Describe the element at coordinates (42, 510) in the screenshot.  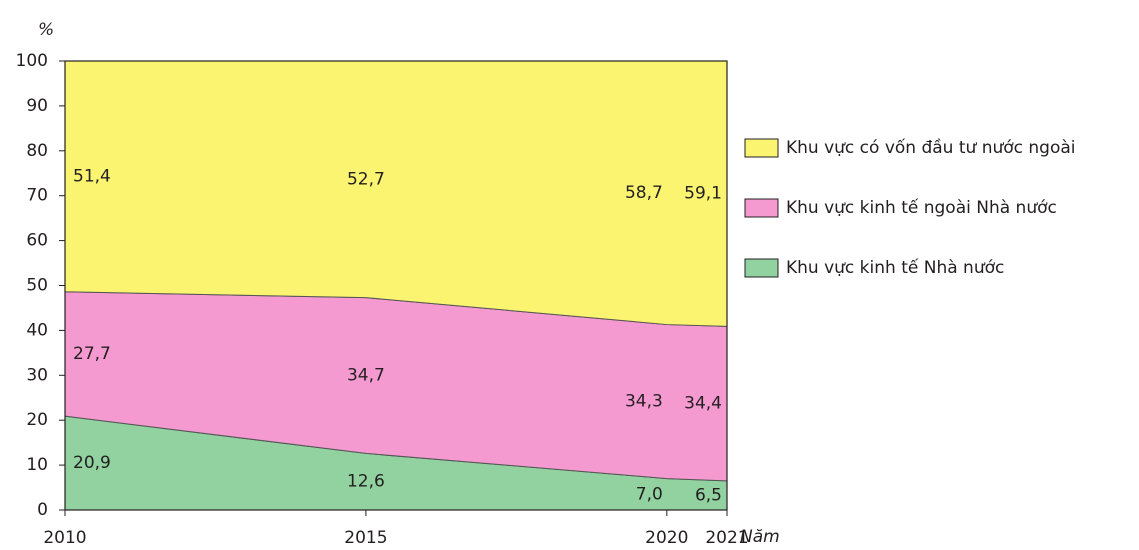
I see `y-tick-label: 0` at that location.